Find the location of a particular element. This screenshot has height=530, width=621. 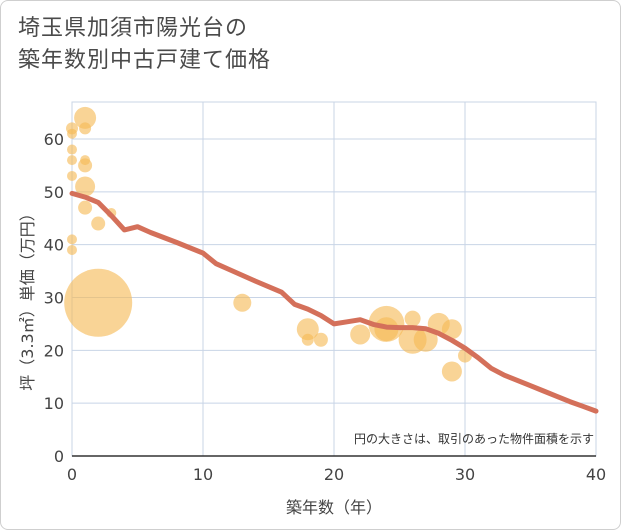

y-tick-label: 30 is located at coordinates (54, 297).